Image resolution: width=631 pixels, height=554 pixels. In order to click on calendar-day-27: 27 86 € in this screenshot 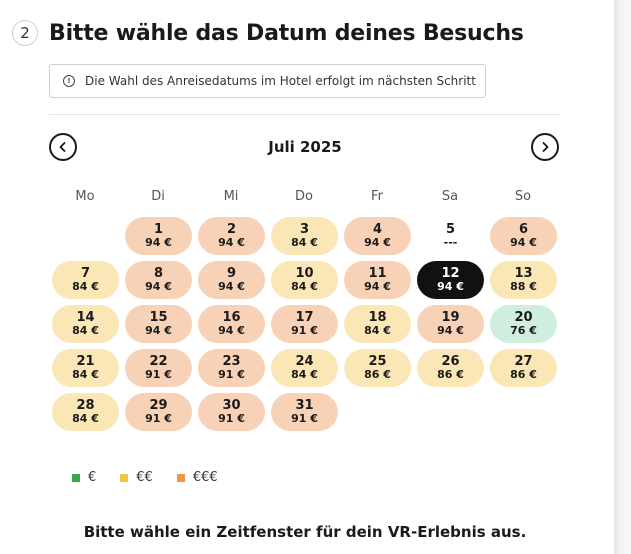, I will do `click(523, 368)`.